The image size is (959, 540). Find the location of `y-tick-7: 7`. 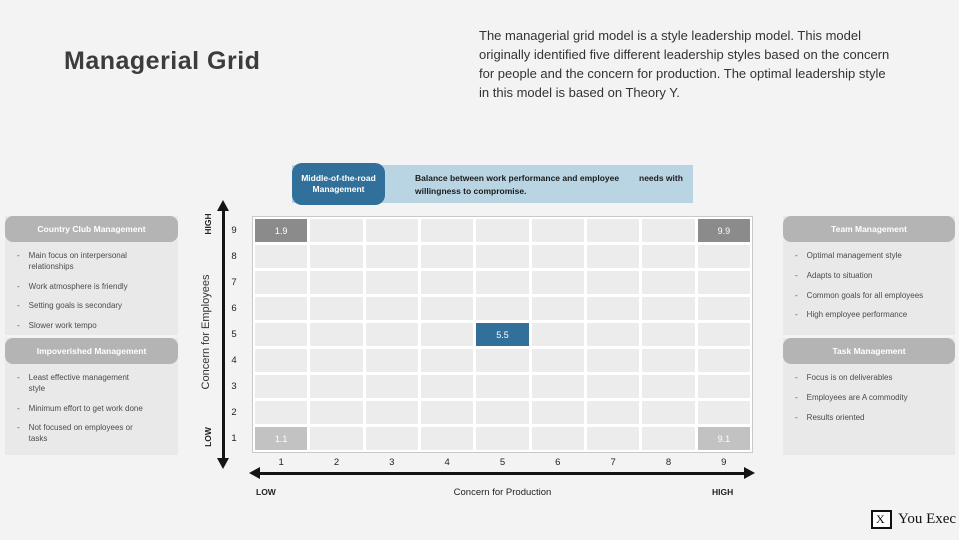

y-tick-7: 7 is located at coordinates (234, 282).